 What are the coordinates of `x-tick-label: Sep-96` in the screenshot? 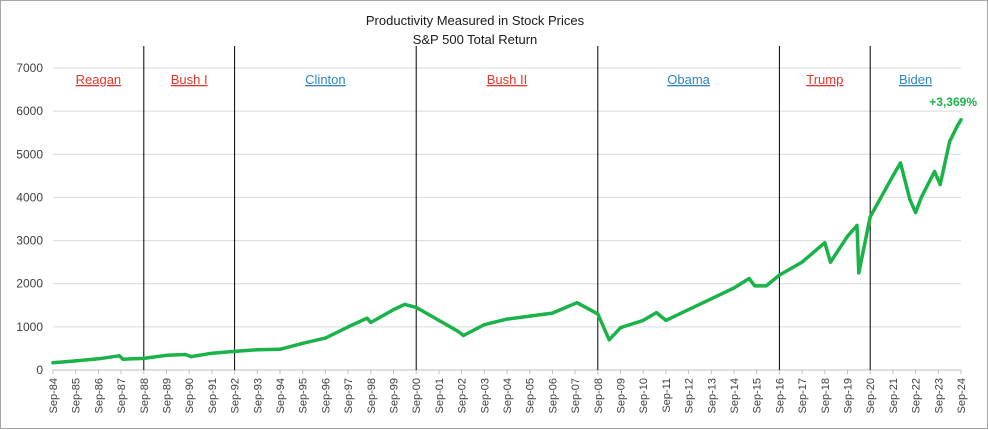 It's located at (326, 395).